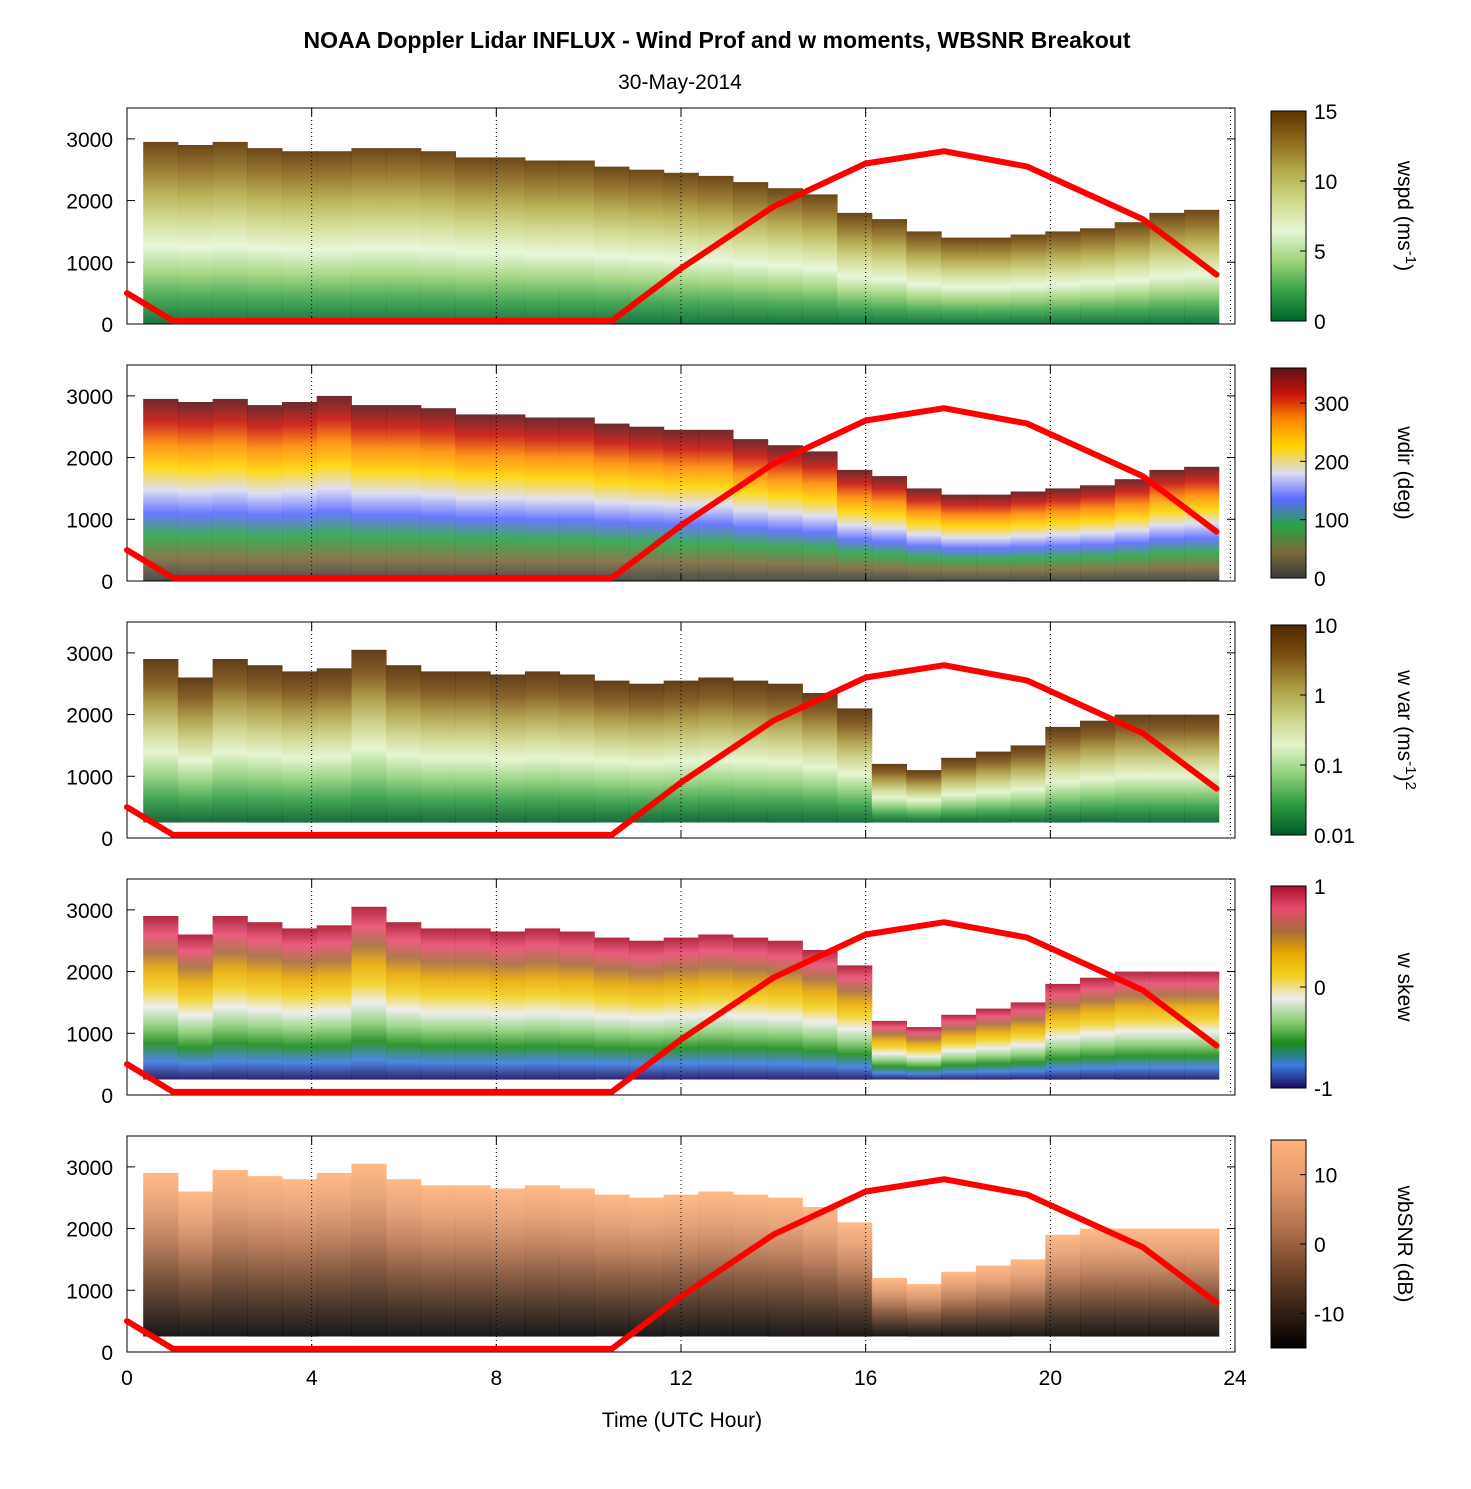 The width and height of the screenshot is (1471, 1489). Describe the element at coordinates (107, 839) in the screenshot. I see `wvar-y-tick-label: 0` at that location.